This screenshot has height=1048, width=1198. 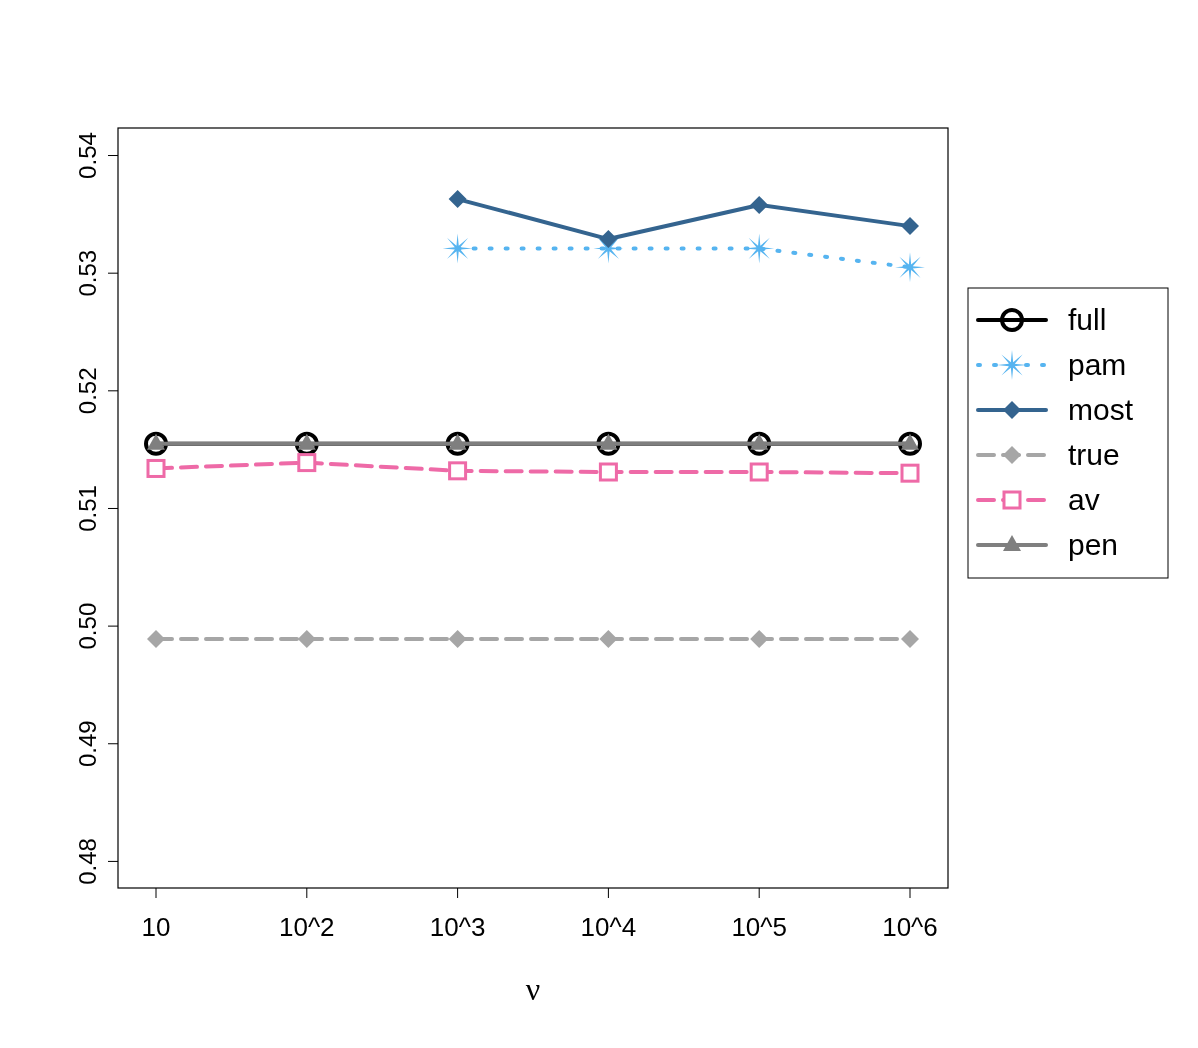 What do you see at coordinates (457, 927) in the screenshot?
I see `x-tick-label: 10^3` at bounding box center [457, 927].